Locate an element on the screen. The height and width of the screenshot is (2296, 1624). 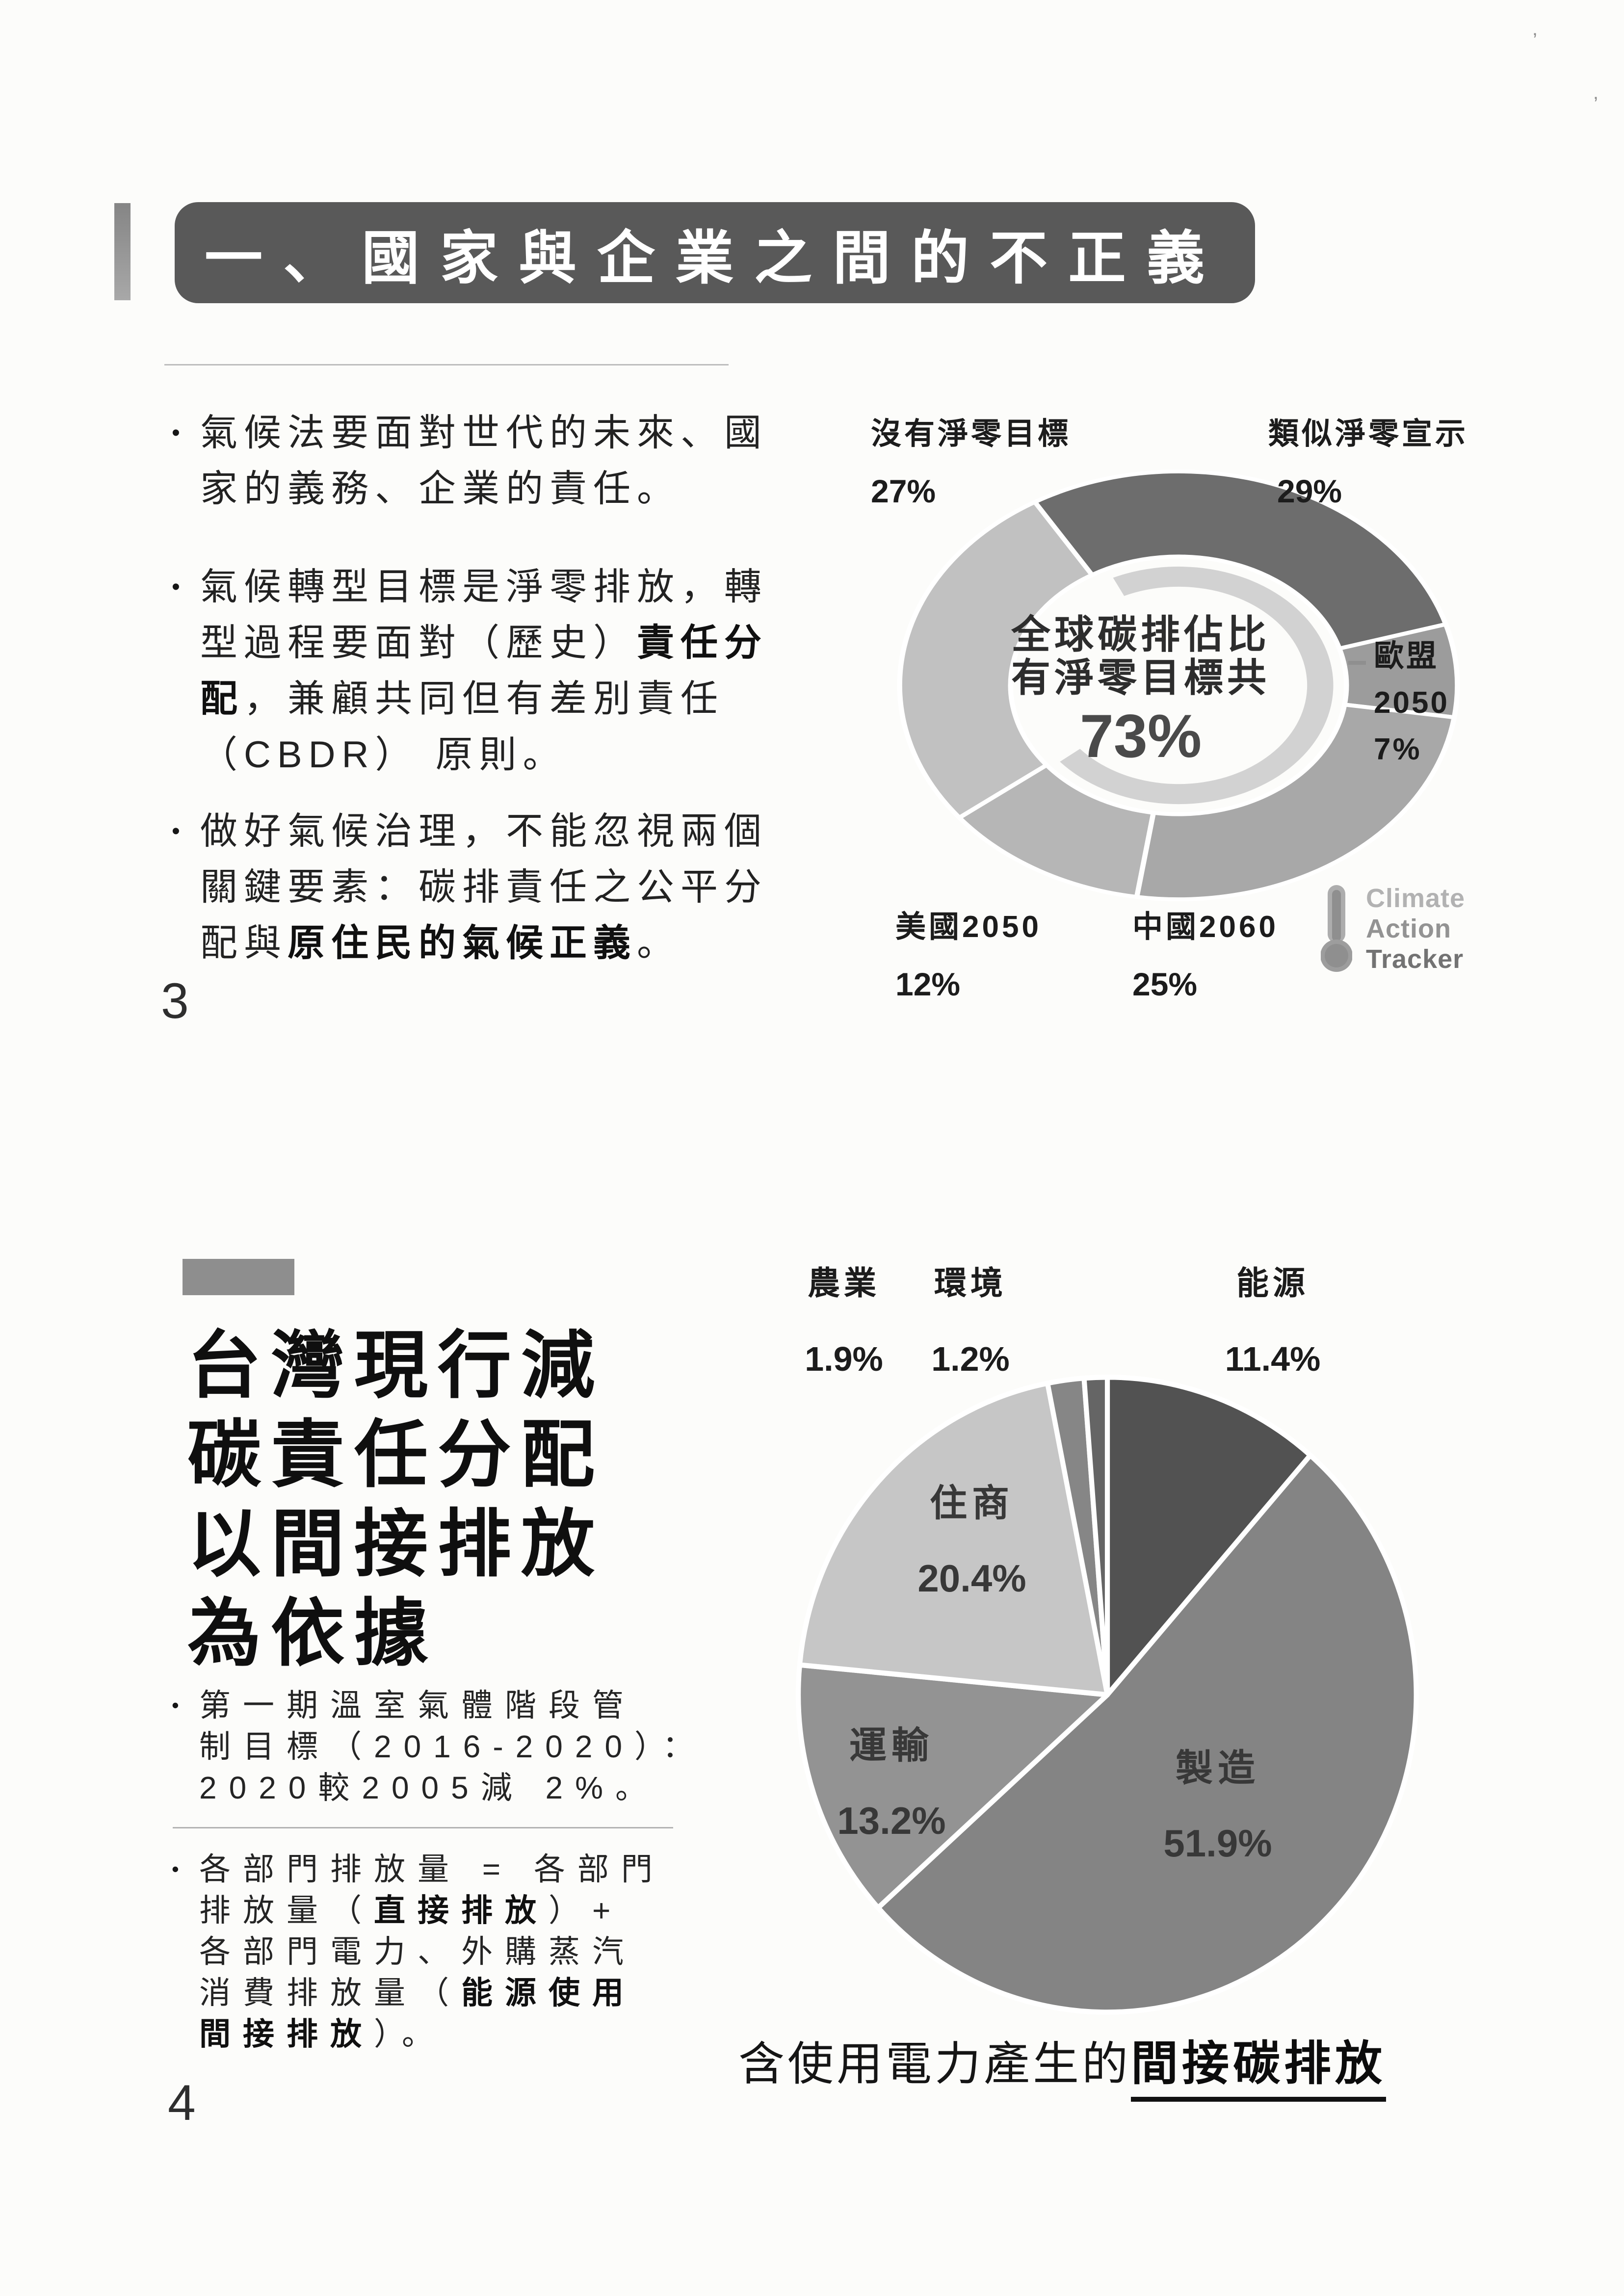
pie-slice-環境 is located at coordinates (1095, 1536).